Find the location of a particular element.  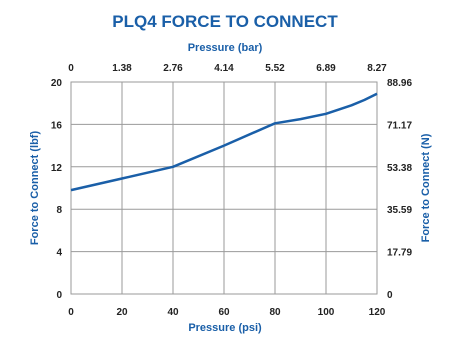

y-tick-label: 20 is located at coordinates (57, 83).